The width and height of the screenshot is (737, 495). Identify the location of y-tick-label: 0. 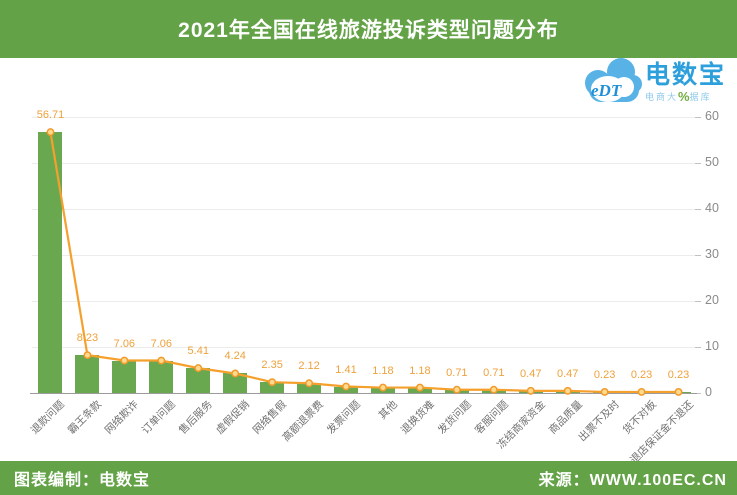
(708, 392).